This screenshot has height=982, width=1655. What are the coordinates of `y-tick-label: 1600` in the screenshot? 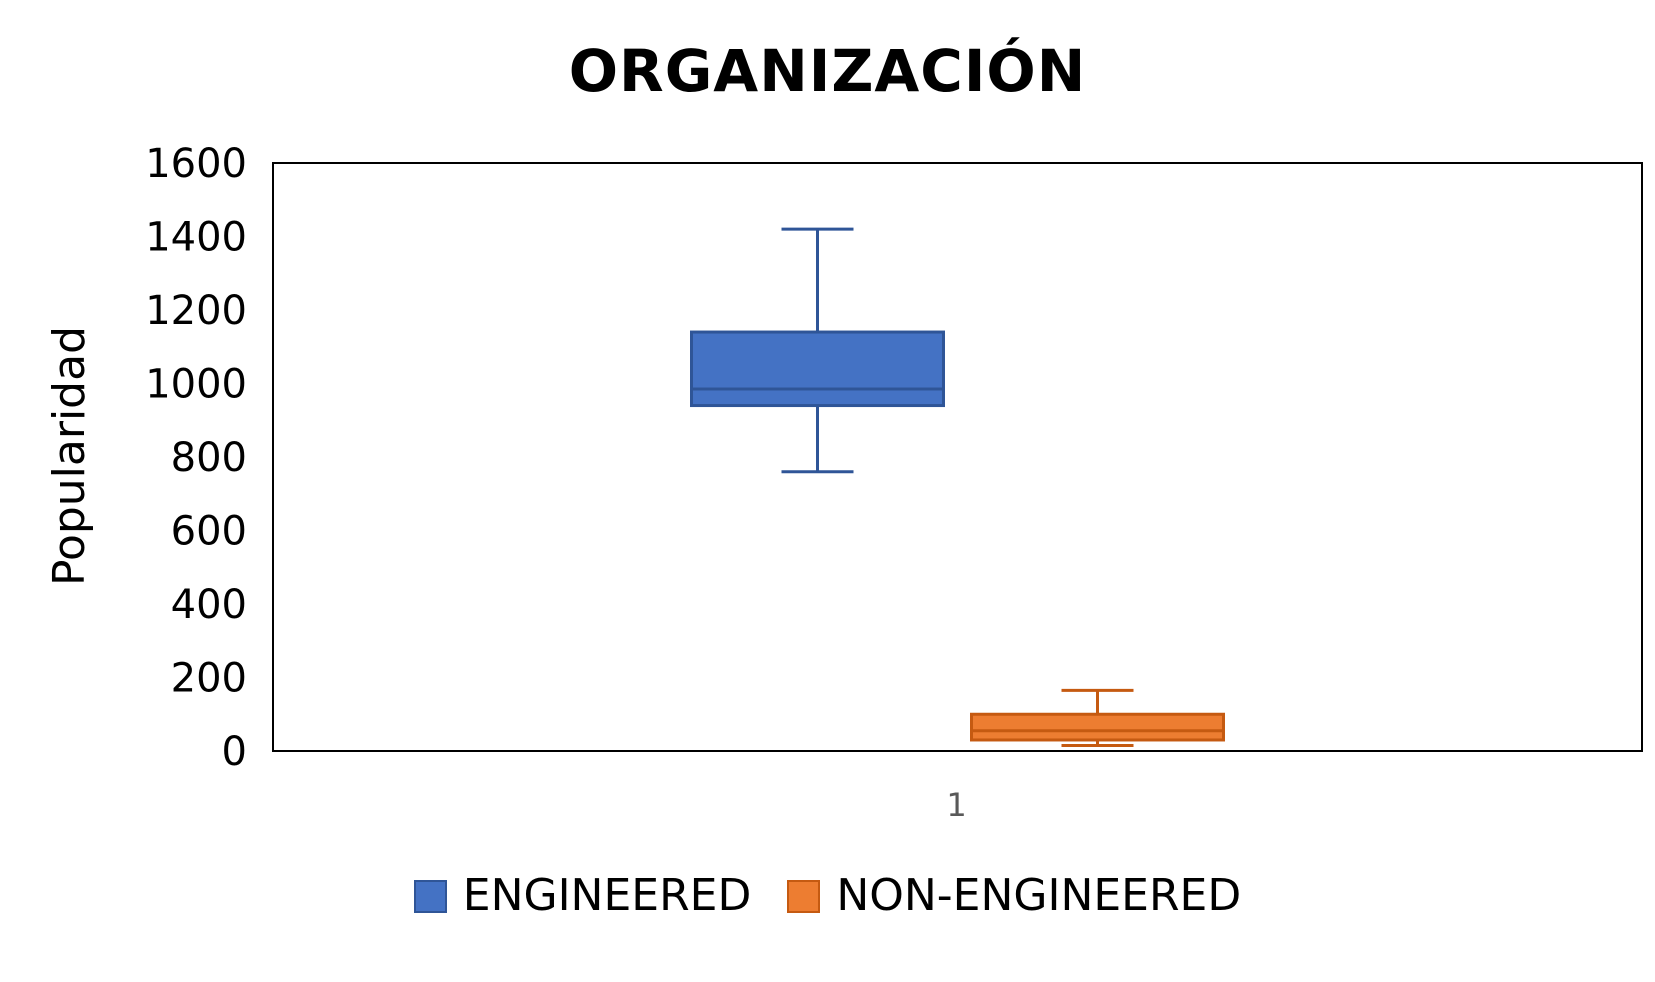 It's located at (196, 164).